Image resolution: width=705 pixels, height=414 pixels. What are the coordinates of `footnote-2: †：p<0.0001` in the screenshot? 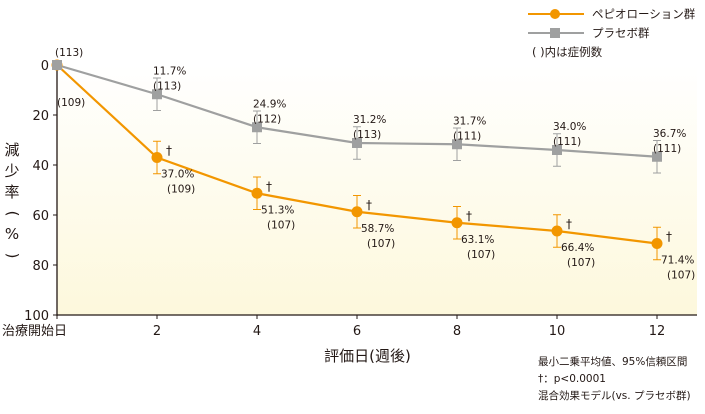 It's located at (572, 379).